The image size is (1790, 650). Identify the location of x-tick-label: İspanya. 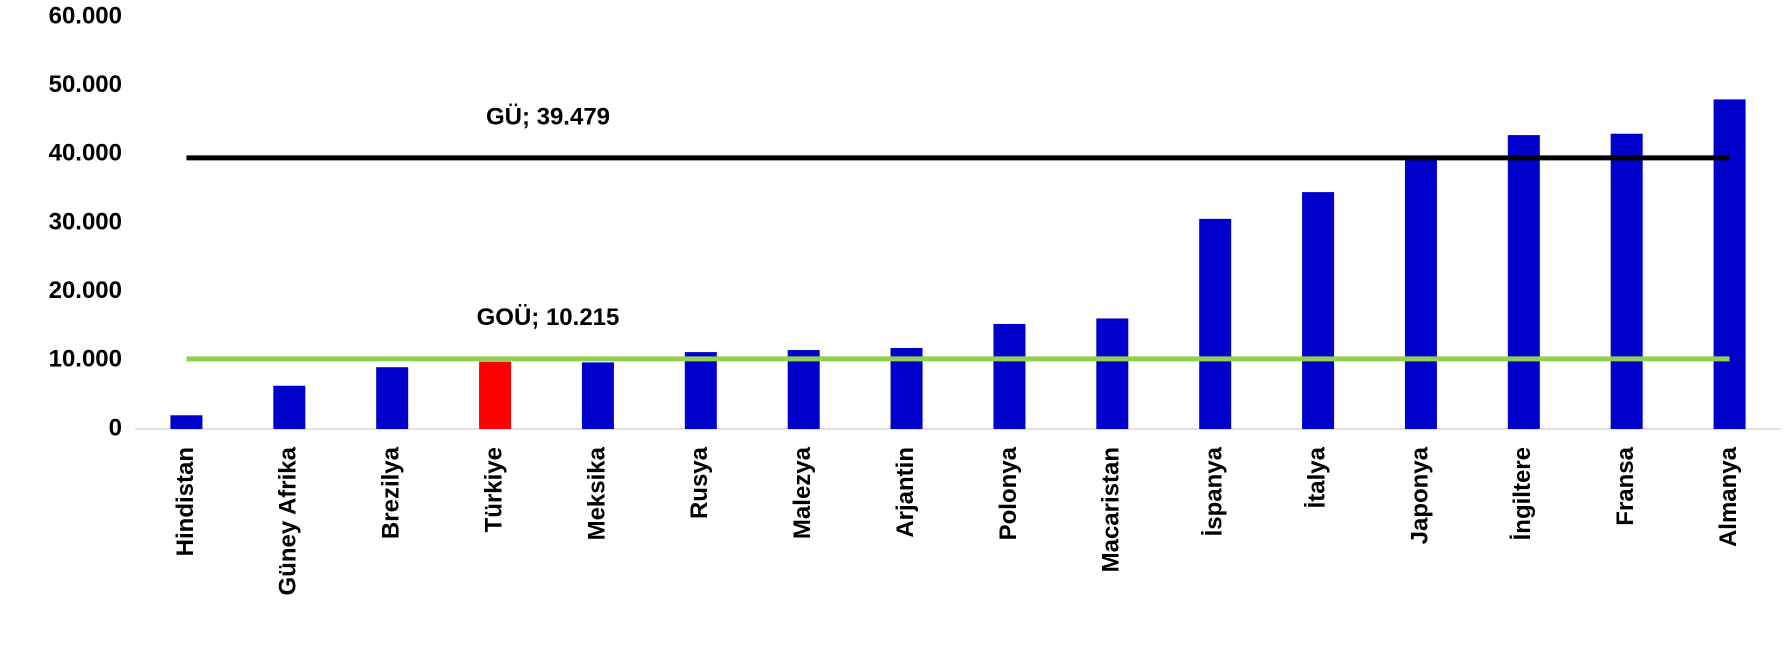
(1214, 491).